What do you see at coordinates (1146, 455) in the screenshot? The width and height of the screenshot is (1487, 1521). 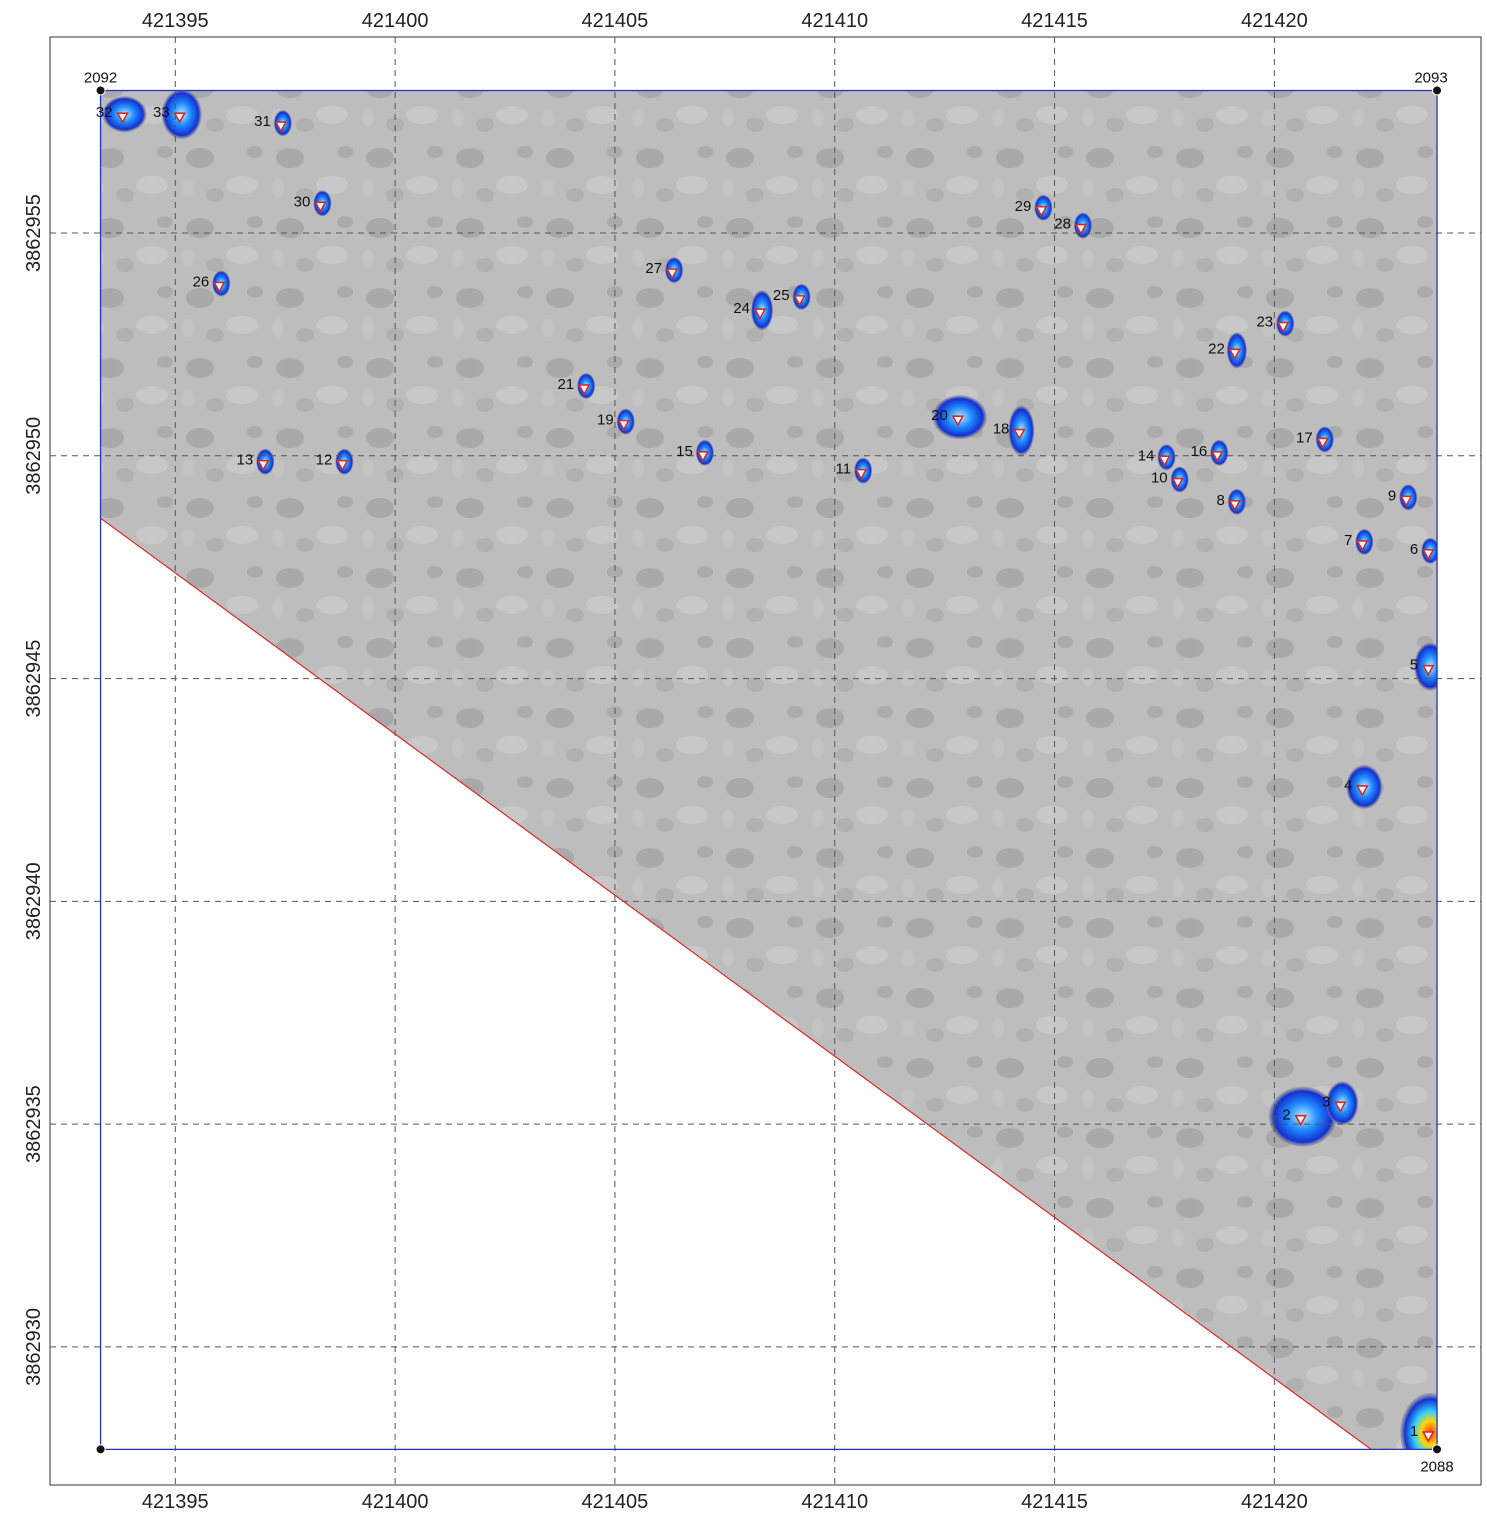 I see `target-label: 14` at bounding box center [1146, 455].